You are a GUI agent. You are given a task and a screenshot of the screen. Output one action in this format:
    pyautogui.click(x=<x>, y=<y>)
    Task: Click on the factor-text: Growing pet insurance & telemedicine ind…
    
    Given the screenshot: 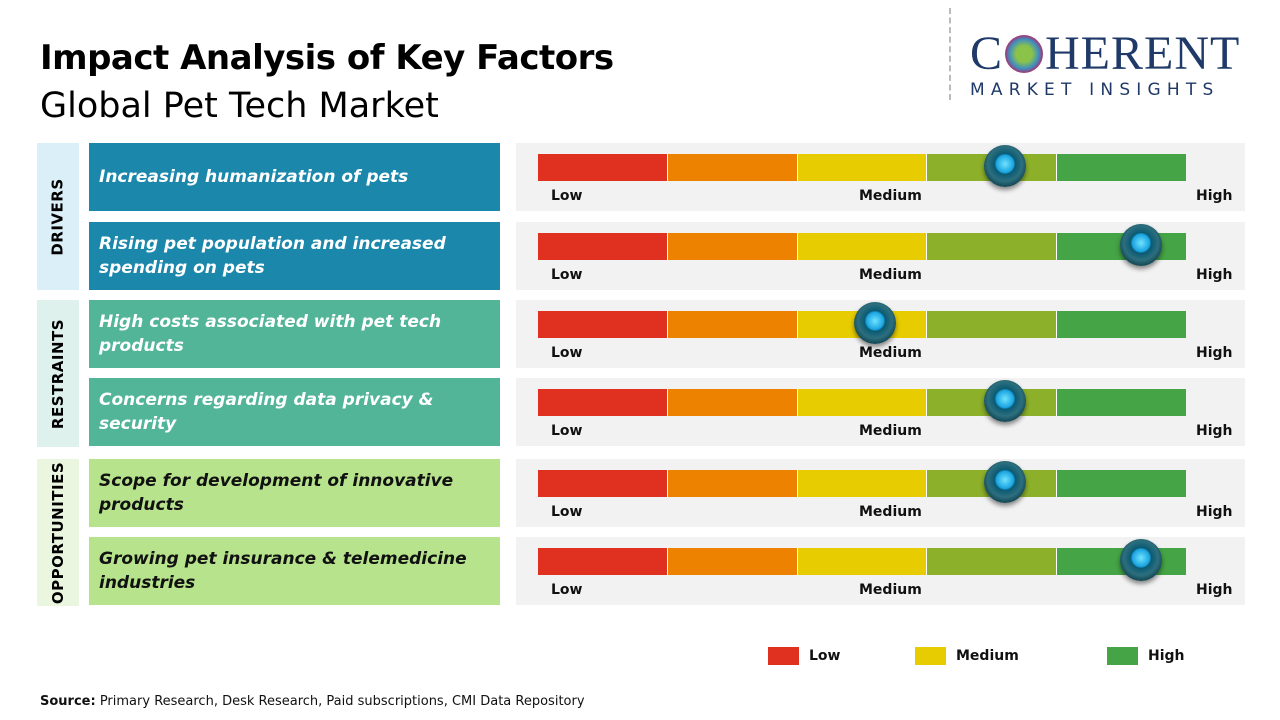 What is the action you would take?
    pyautogui.click(x=283, y=571)
    